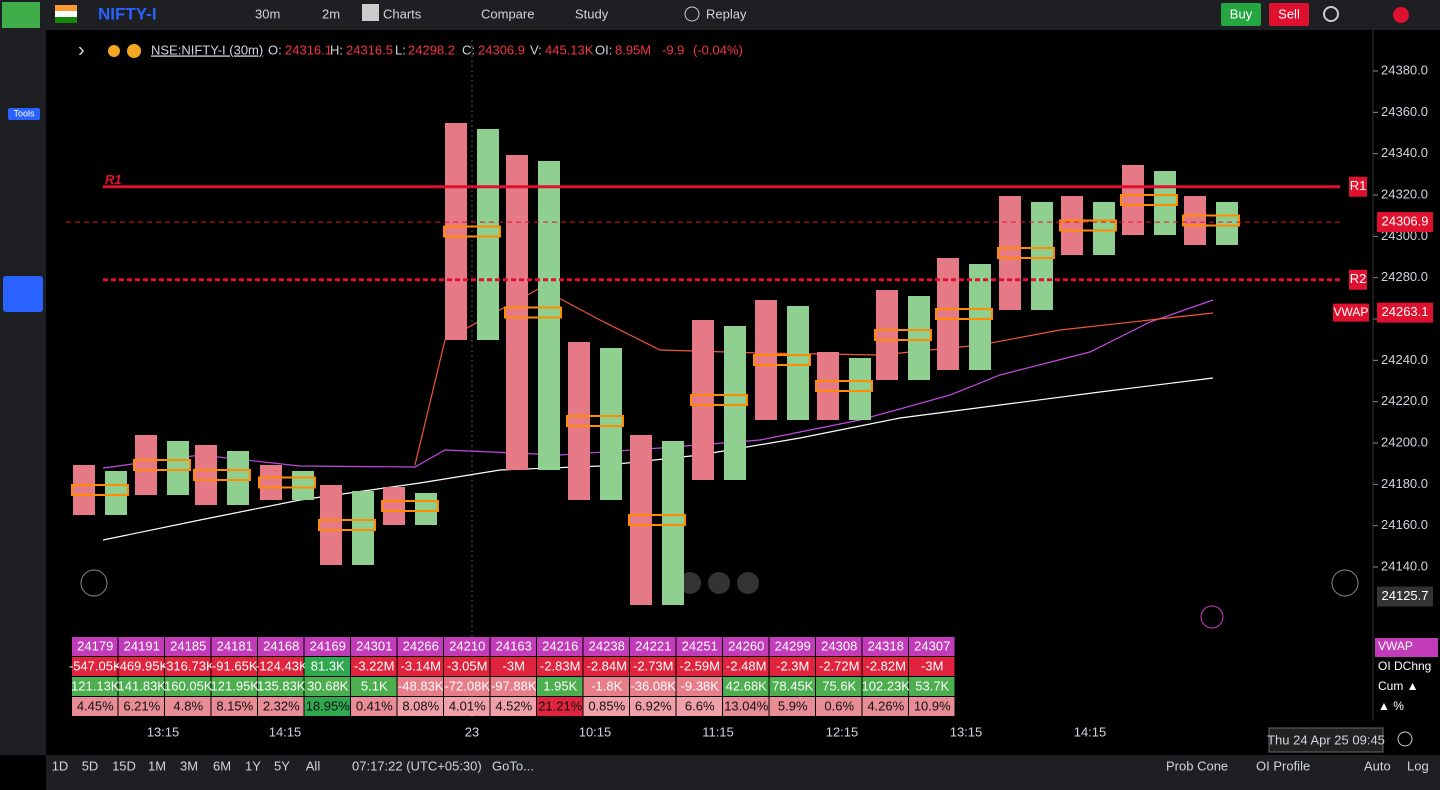 This screenshot has height=790, width=1440. What do you see at coordinates (1401, 15) in the screenshot?
I see `alert-icon` at bounding box center [1401, 15].